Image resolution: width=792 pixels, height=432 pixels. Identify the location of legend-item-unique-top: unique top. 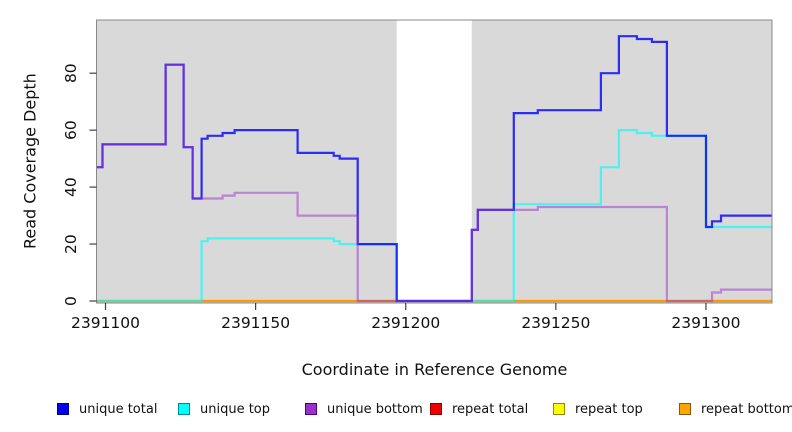
(224, 409).